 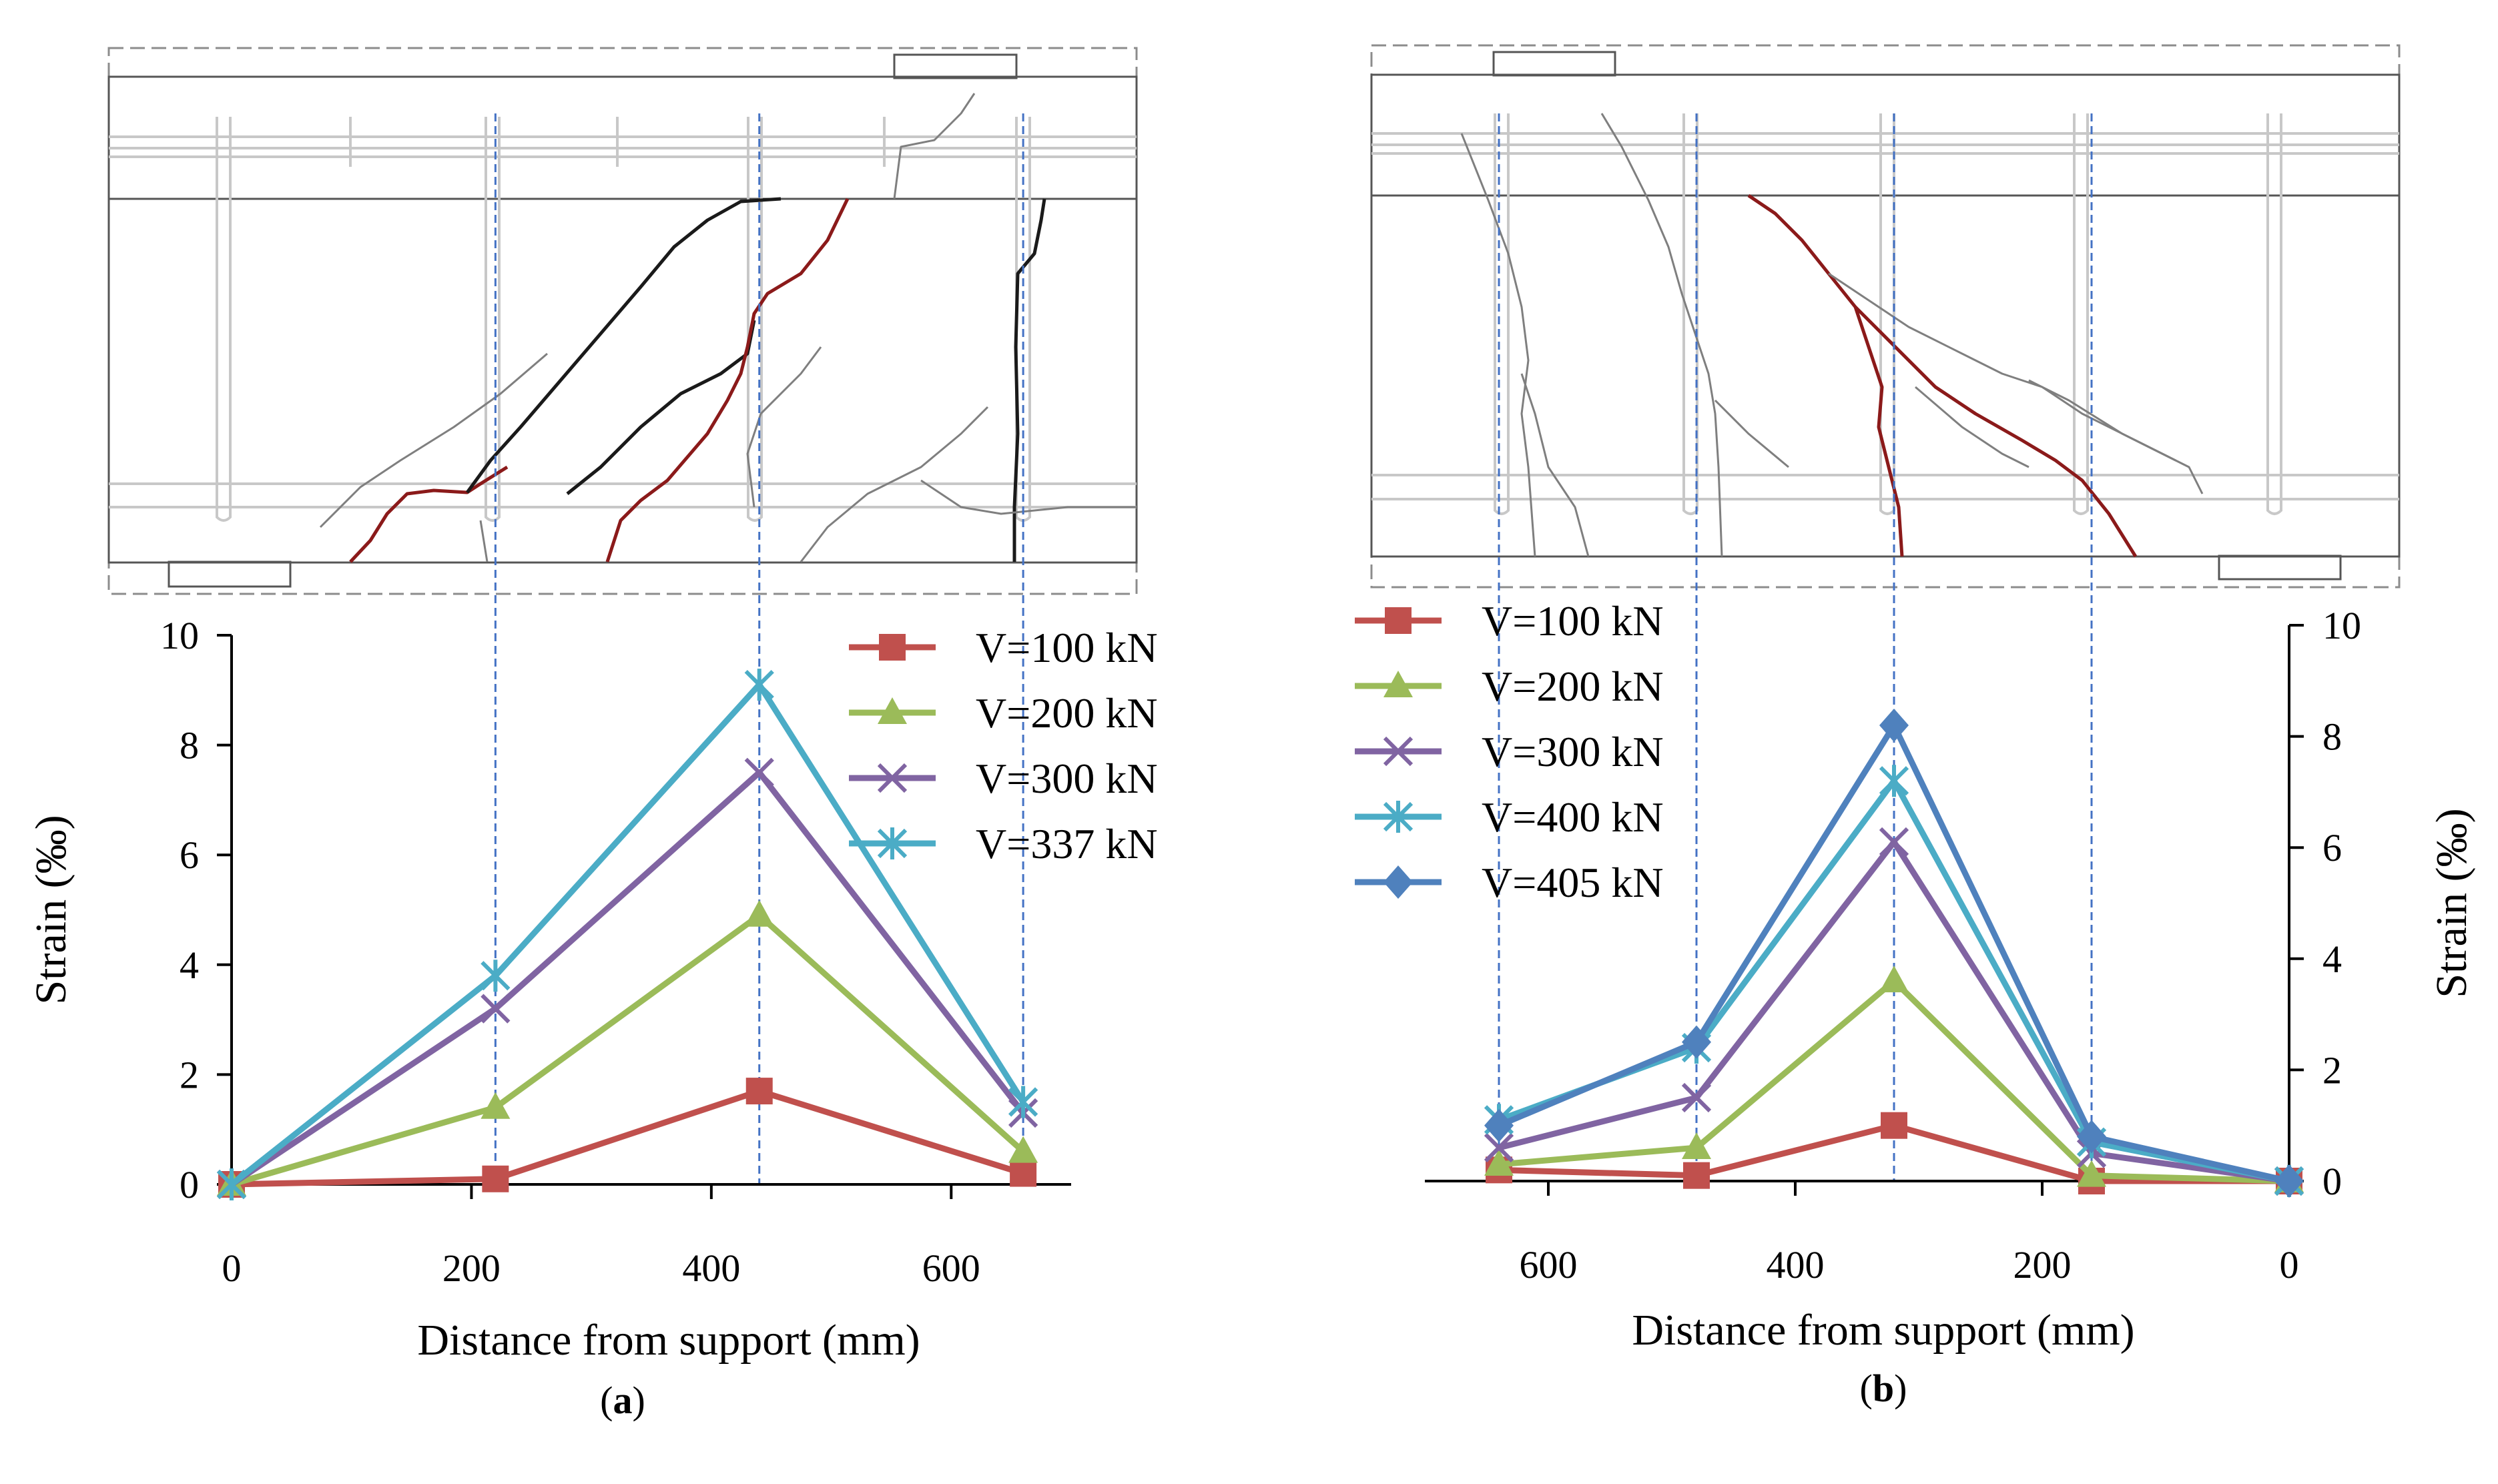 I want to click on loading-plate-a, so click(x=956, y=66).